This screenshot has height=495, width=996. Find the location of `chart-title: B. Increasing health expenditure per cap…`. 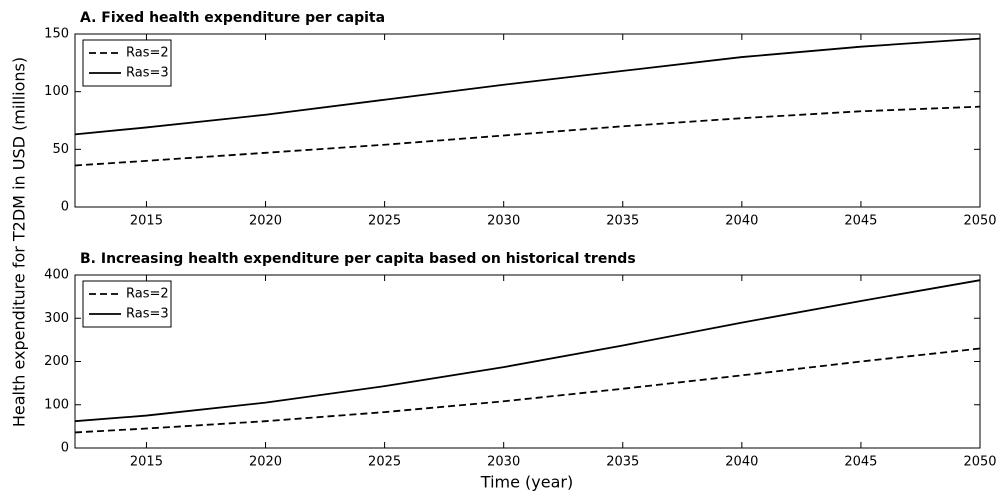

chart-title: B. Increasing health expenditure per cap… is located at coordinates (358, 259).